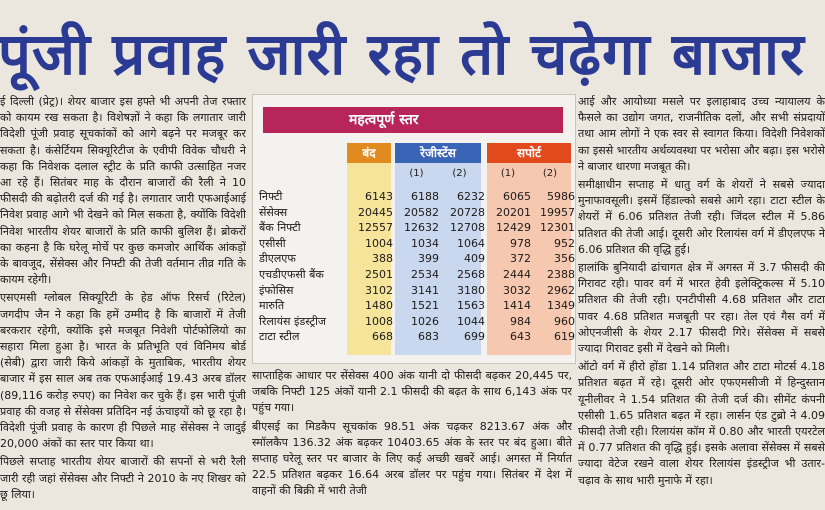 This screenshot has height=510, width=825. I want to click on stock-name: मारुति, so click(272, 306).